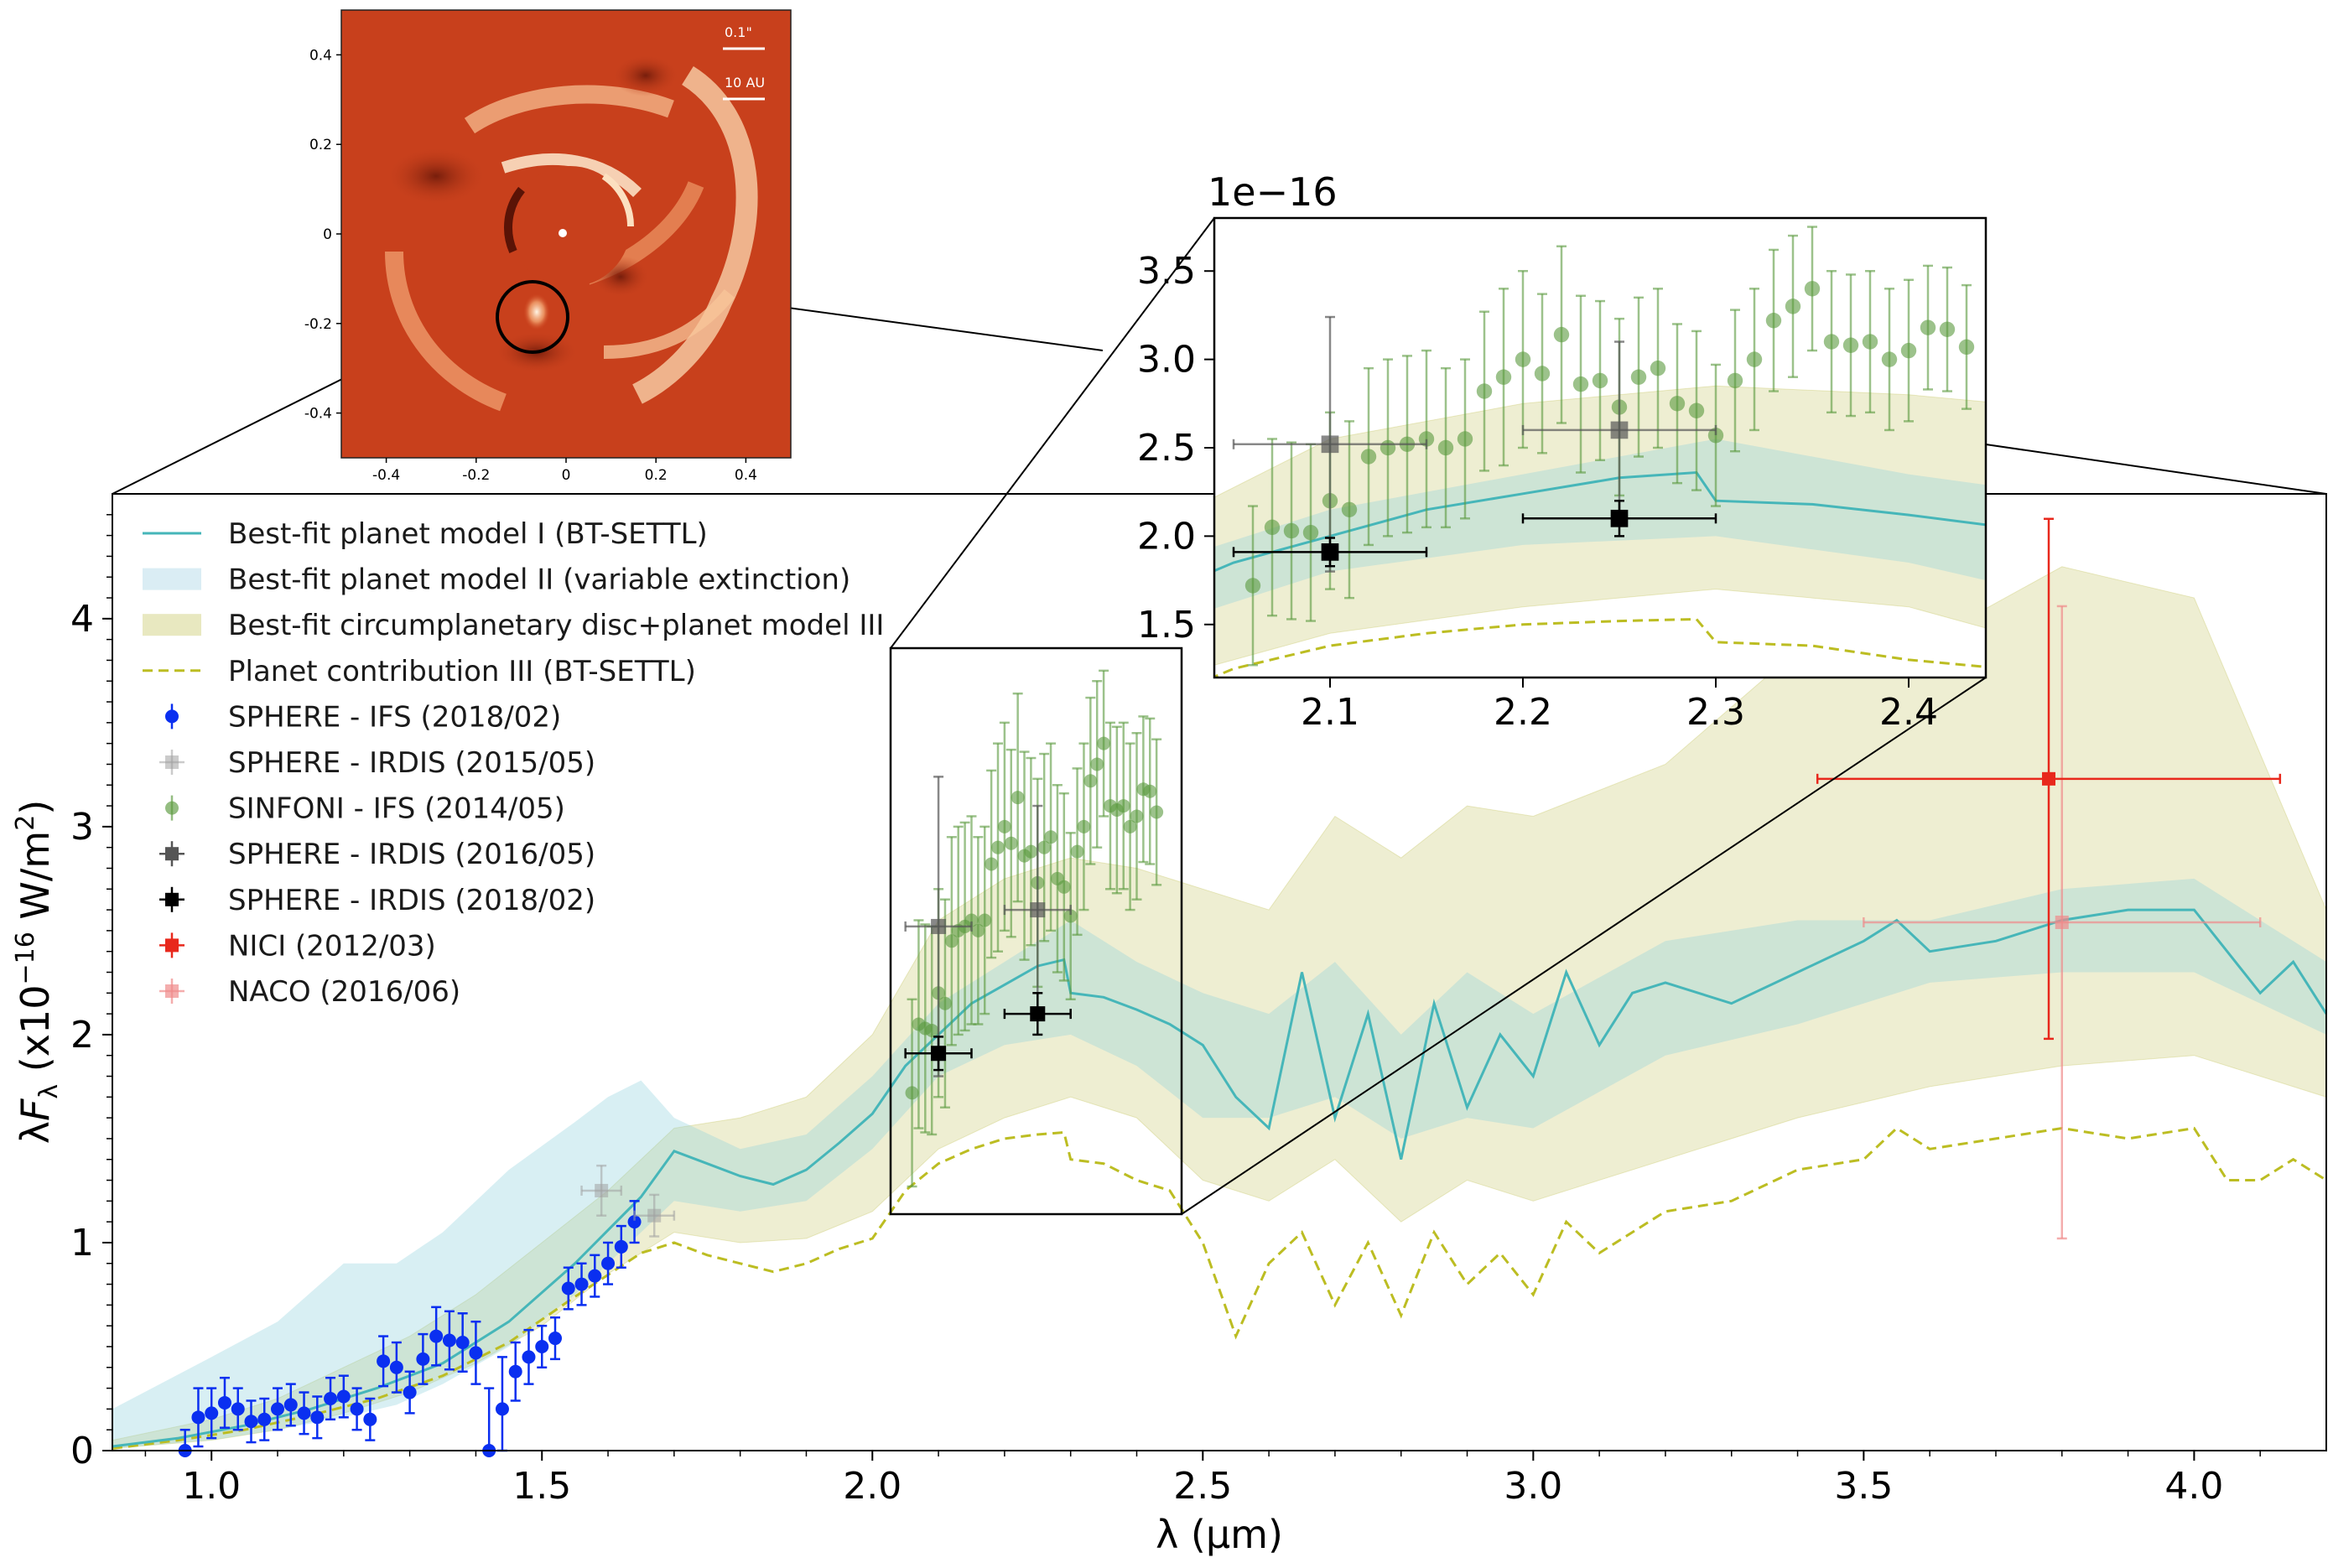 The height and width of the screenshot is (1568, 2333). Describe the element at coordinates (872, 1486) in the screenshot. I see `main-x-tick-label: 2.0` at that location.